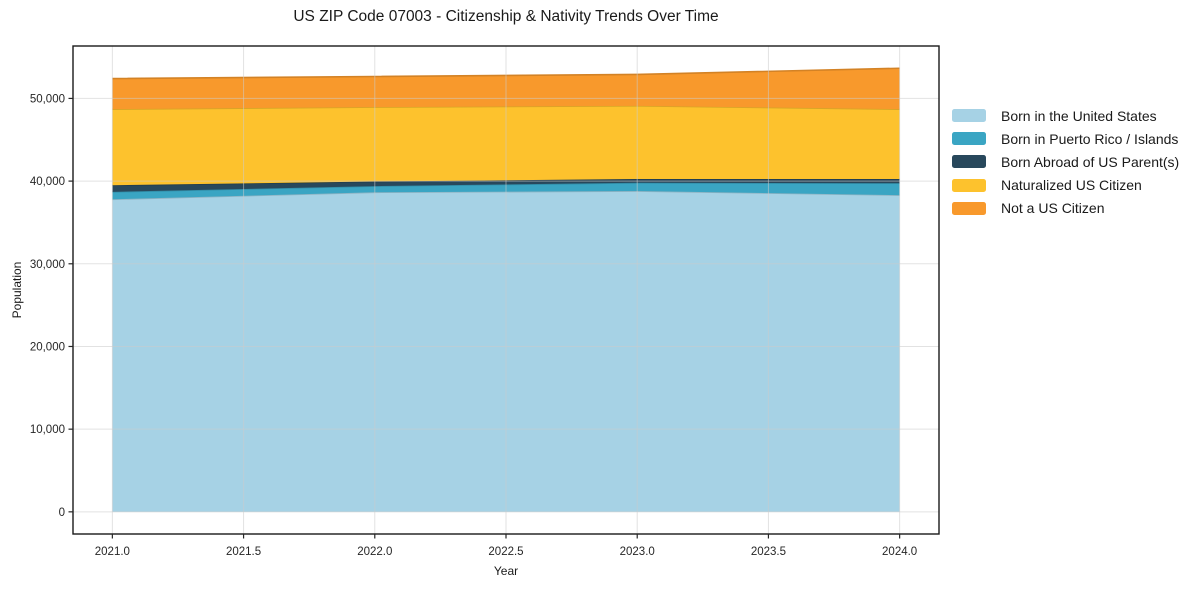  What do you see at coordinates (506, 571) in the screenshot?
I see `x-axis-label: Year` at bounding box center [506, 571].